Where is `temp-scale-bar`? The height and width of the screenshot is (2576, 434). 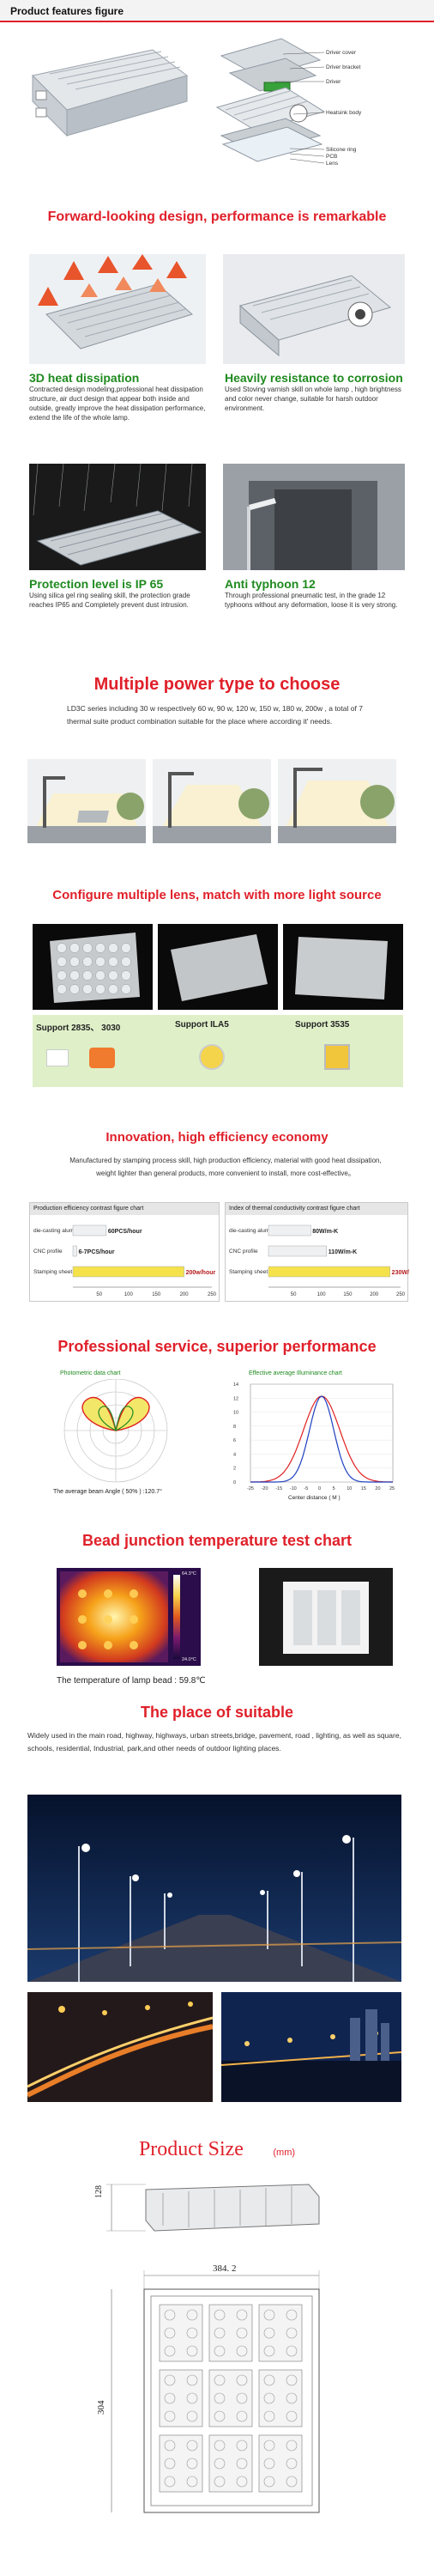 temp-scale-bar is located at coordinates (176, 1617).